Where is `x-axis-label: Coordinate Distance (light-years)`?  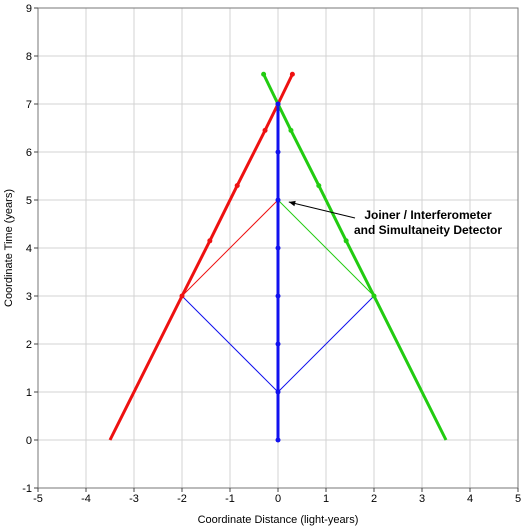
x-axis-label: Coordinate Distance (light-years) is located at coordinates (278, 520).